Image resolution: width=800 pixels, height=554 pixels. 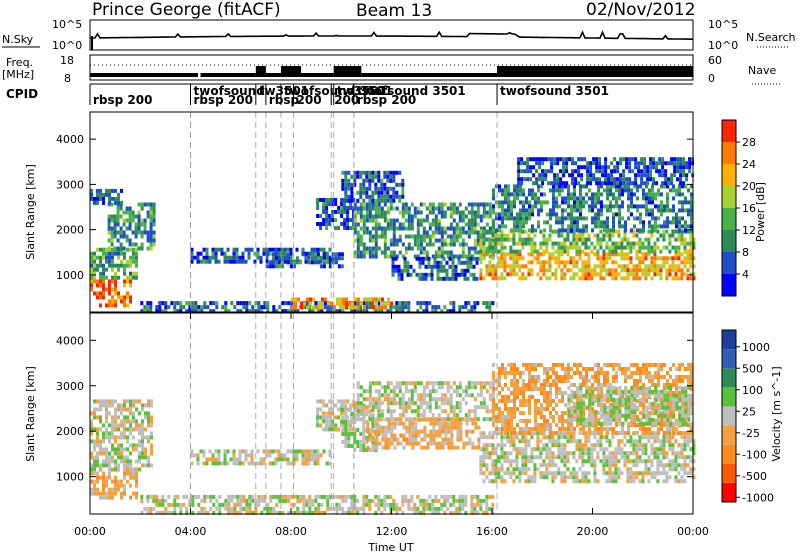 I want to click on colorbar-tick-label: 4, so click(x=745, y=274).